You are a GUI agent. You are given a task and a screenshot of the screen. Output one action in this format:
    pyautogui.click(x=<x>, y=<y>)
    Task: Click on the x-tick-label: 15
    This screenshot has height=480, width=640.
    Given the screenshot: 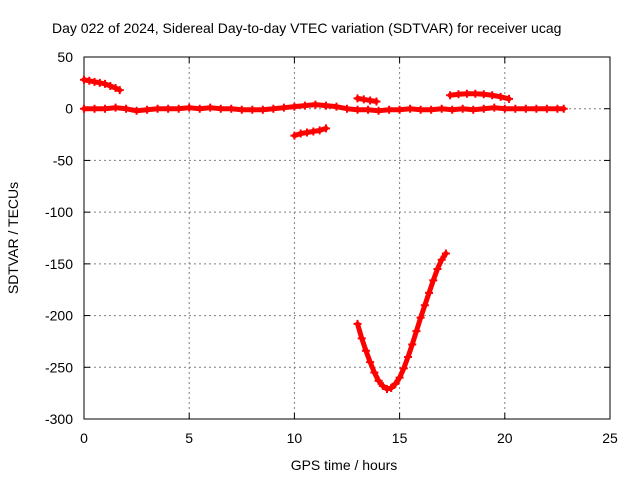 What is the action you would take?
    pyautogui.click(x=400, y=438)
    